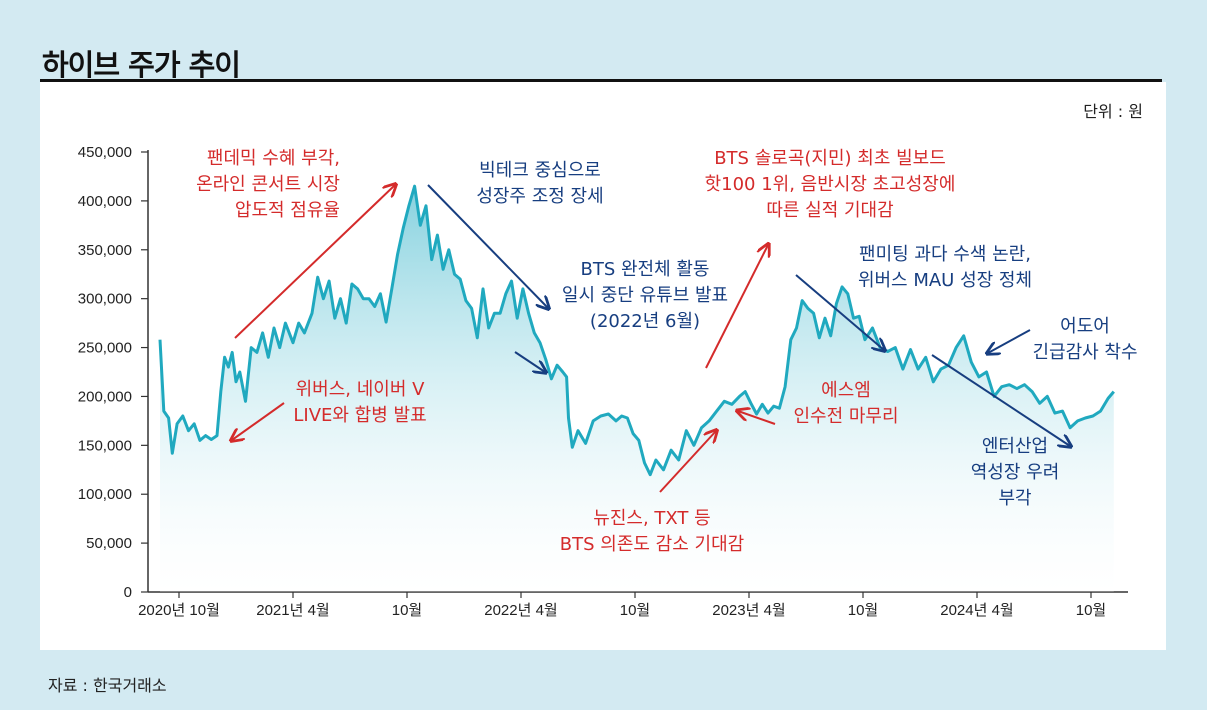 Image resolution: width=1207 pixels, height=710 pixels. Describe the element at coordinates (652, 544) in the screenshot. I see `annotation-line: BTS 의존도 감소 기대감` at that location.